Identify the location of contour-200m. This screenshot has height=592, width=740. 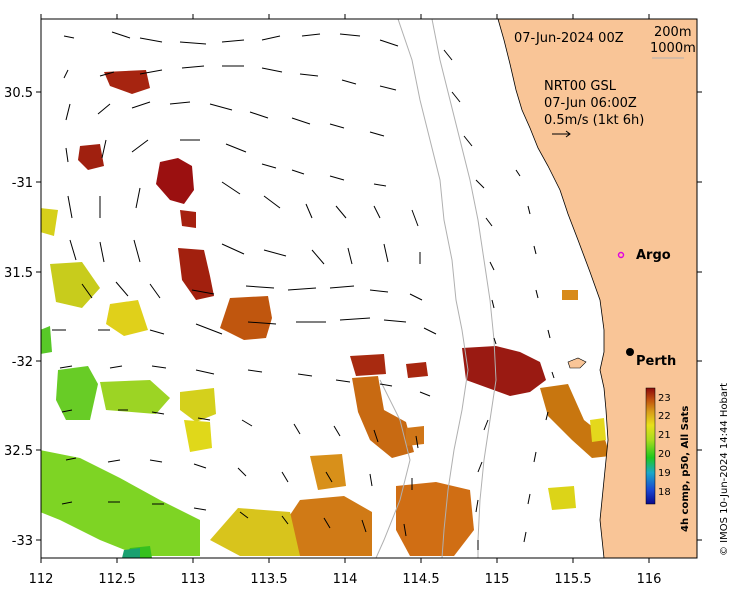
(433, 288).